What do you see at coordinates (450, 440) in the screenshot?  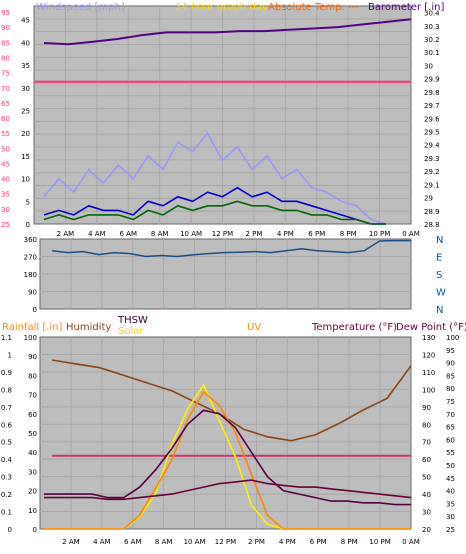 I see `bottom-right2-tick: 60` at bounding box center [450, 440].